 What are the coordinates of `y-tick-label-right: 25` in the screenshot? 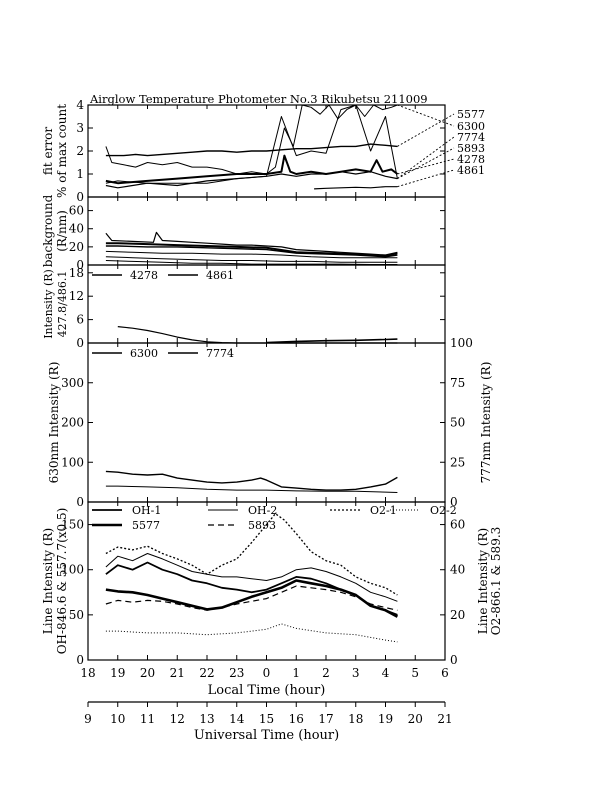 It's located at (457, 462).